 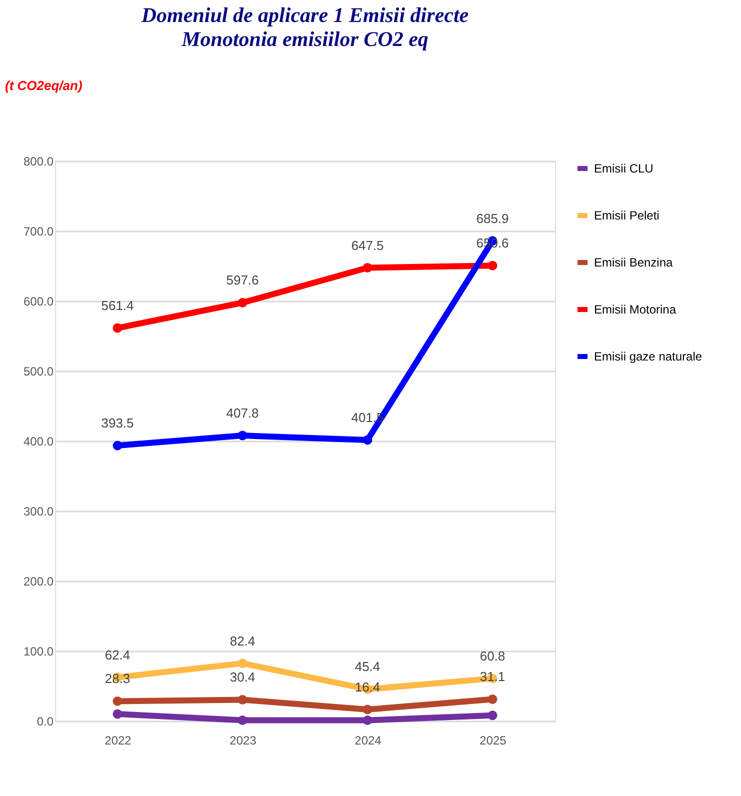 I want to click on x-tick-label: 2023, so click(x=243, y=741).